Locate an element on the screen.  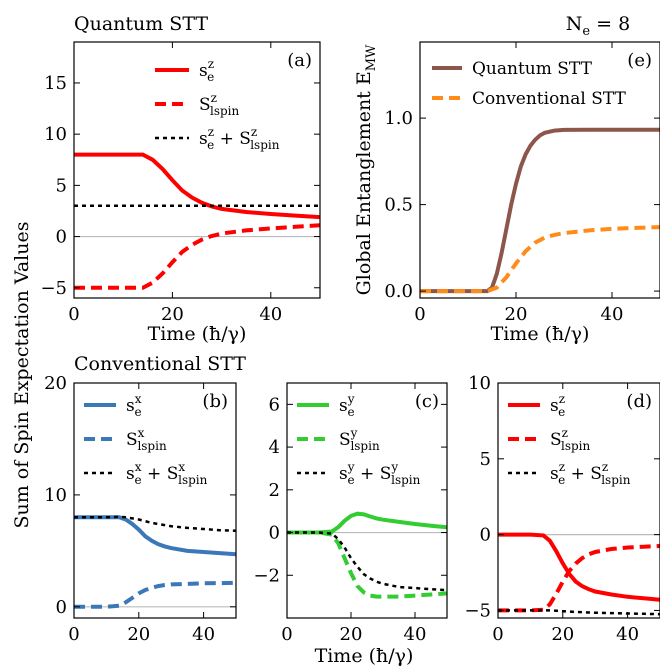
mid-caption: Conventional STT is located at coordinates (160, 364).